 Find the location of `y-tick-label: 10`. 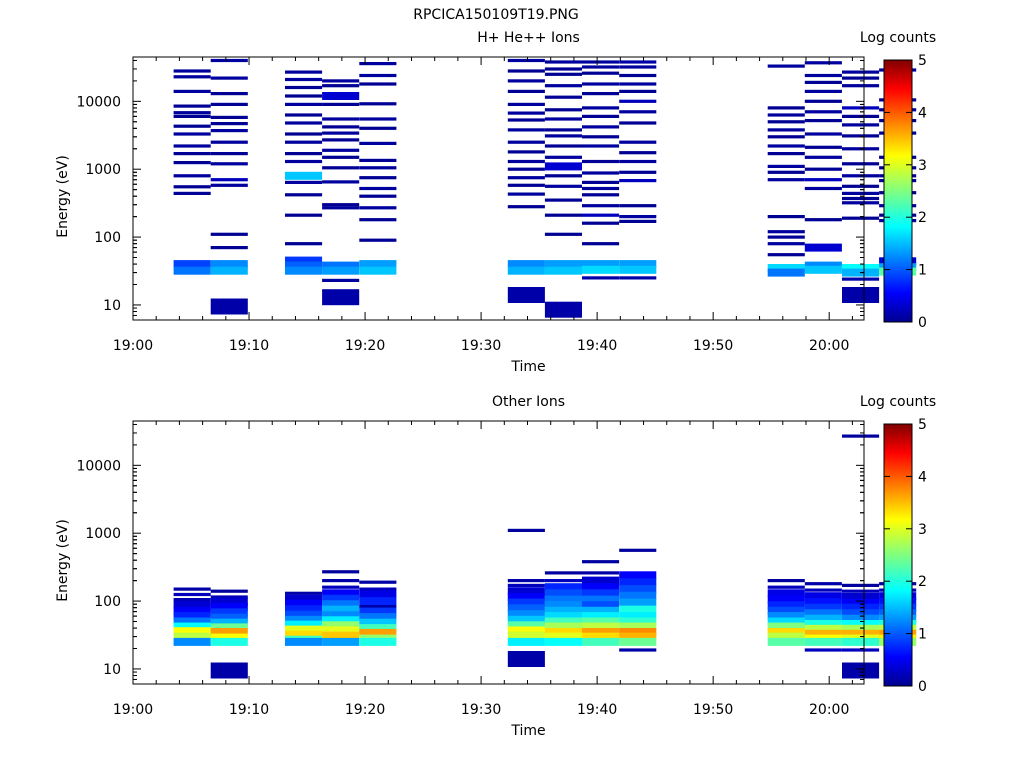

y-tick-label: 10 is located at coordinates (112, 306).